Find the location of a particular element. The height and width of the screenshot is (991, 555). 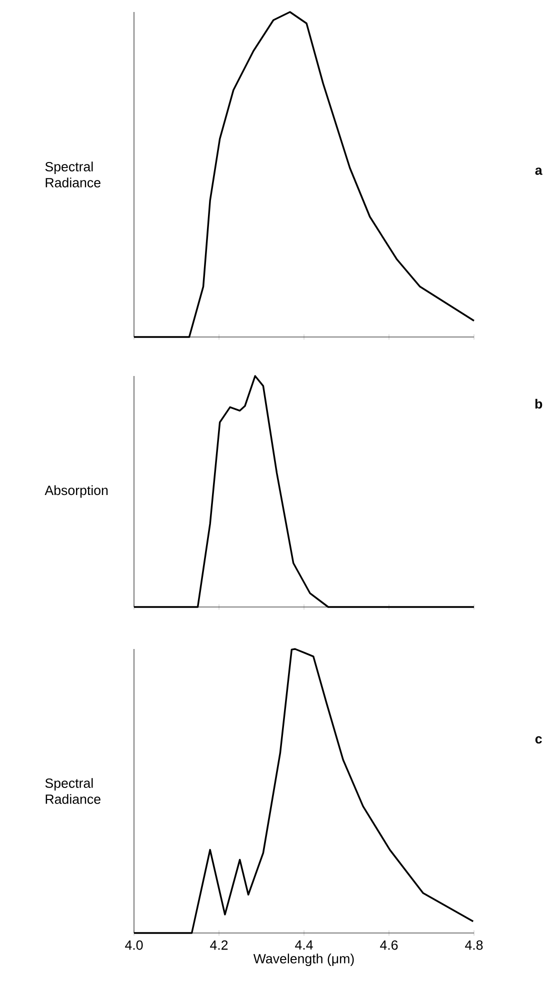

y-axis-title: Absorption is located at coordinates (76, 491).